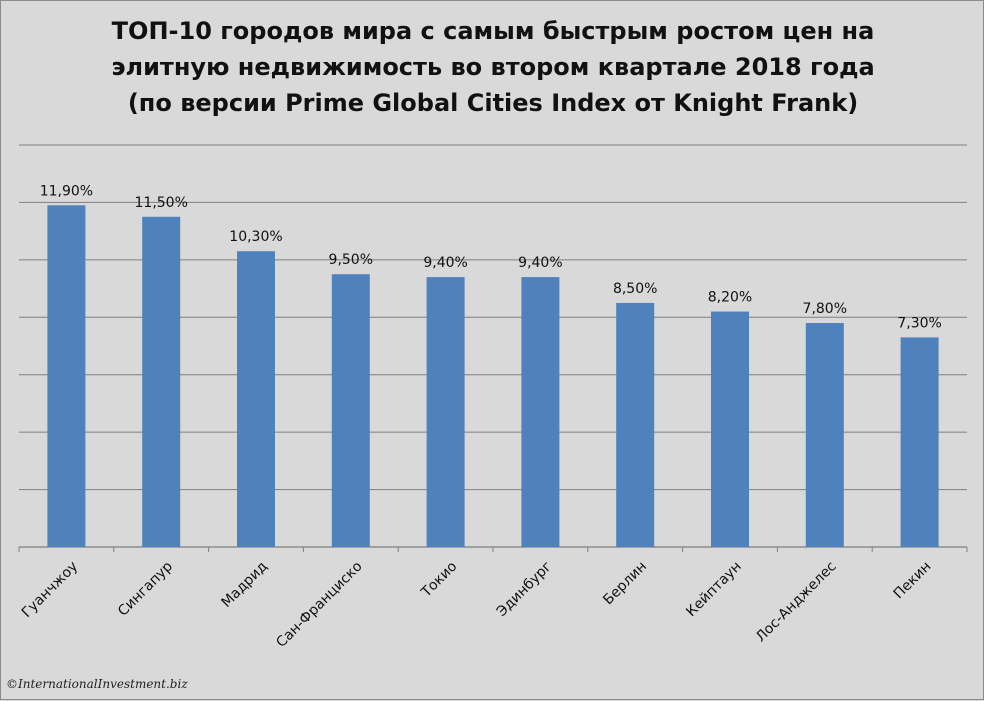 The image size is (984, 701). I want to click on x-tick-label: Мадрид, so click(244, 585).